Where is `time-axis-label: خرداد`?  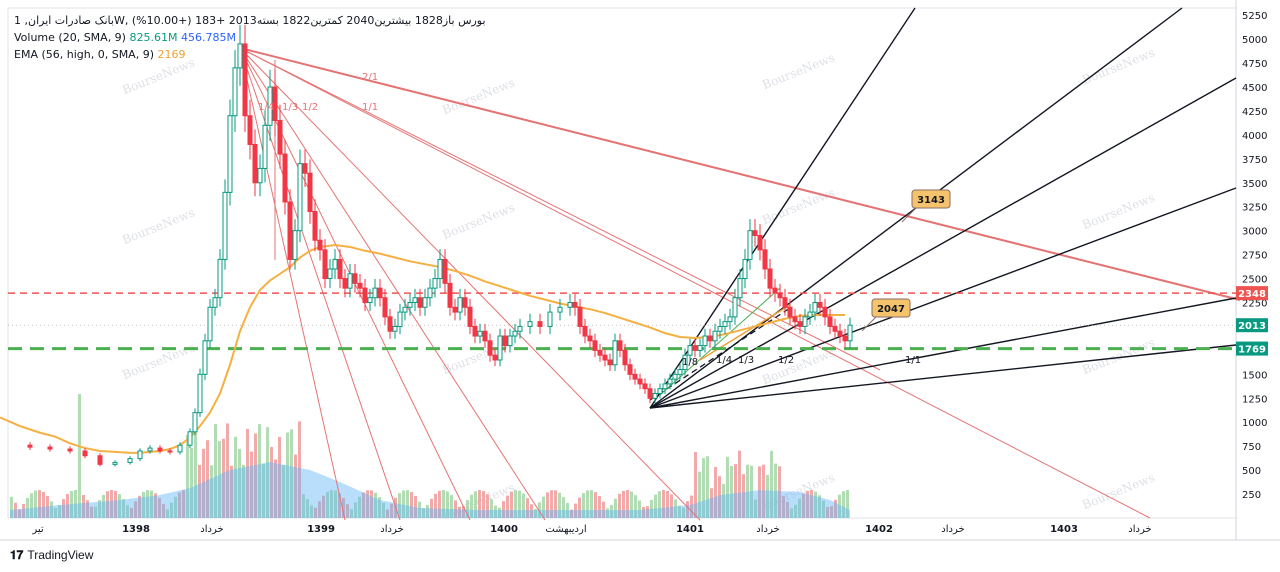 time-axis-label: خرداد is located at coordinates (952, 529).